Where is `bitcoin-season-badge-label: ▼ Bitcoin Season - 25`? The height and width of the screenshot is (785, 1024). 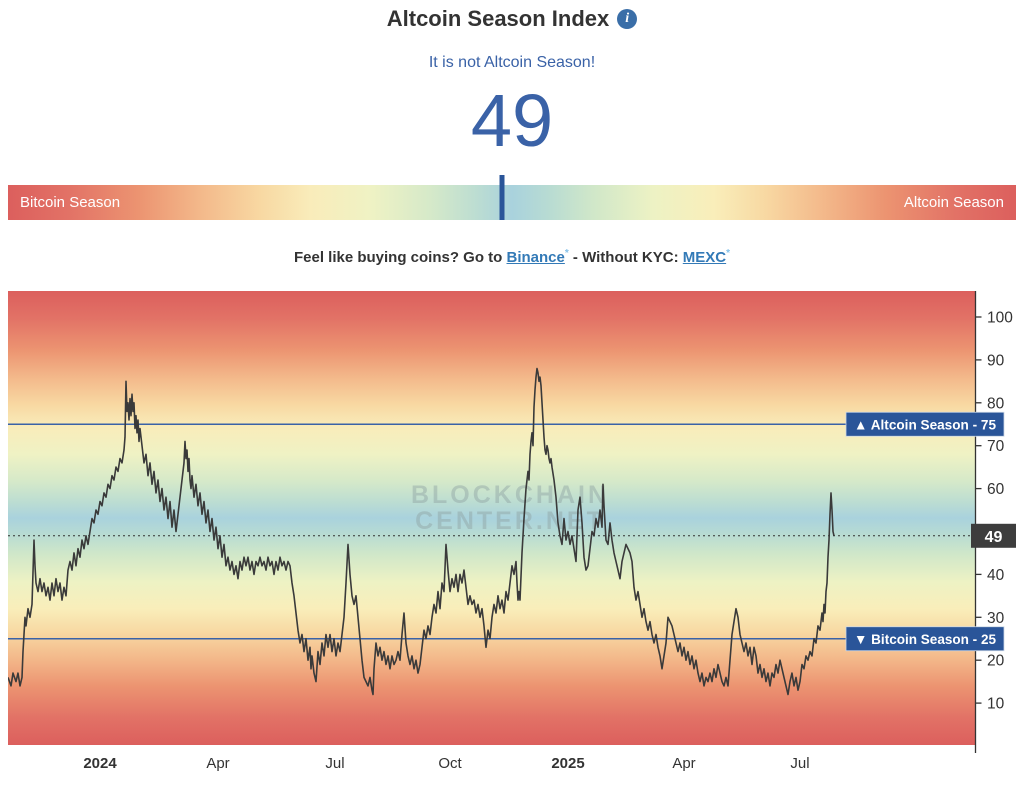 bitcoin-season-badge-label: ▼ Bitcoin Season - 25 is located at coordinates (925, 639).